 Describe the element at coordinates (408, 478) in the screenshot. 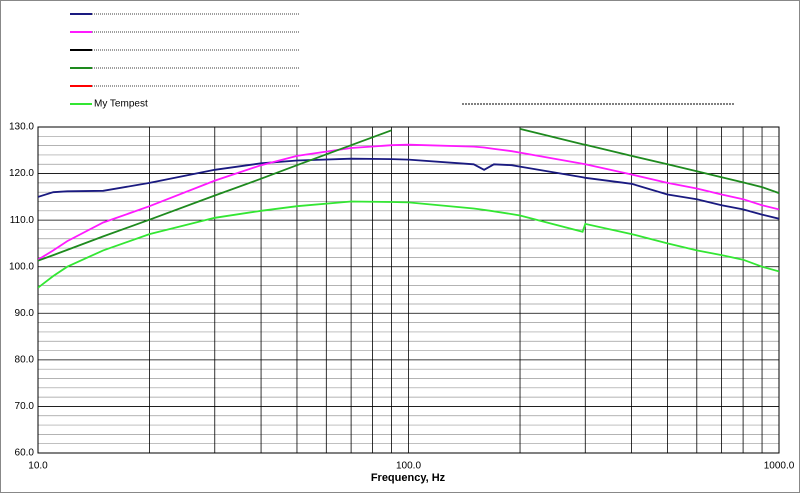

I see `x-axis-label: Frequency, Hz` at that location.